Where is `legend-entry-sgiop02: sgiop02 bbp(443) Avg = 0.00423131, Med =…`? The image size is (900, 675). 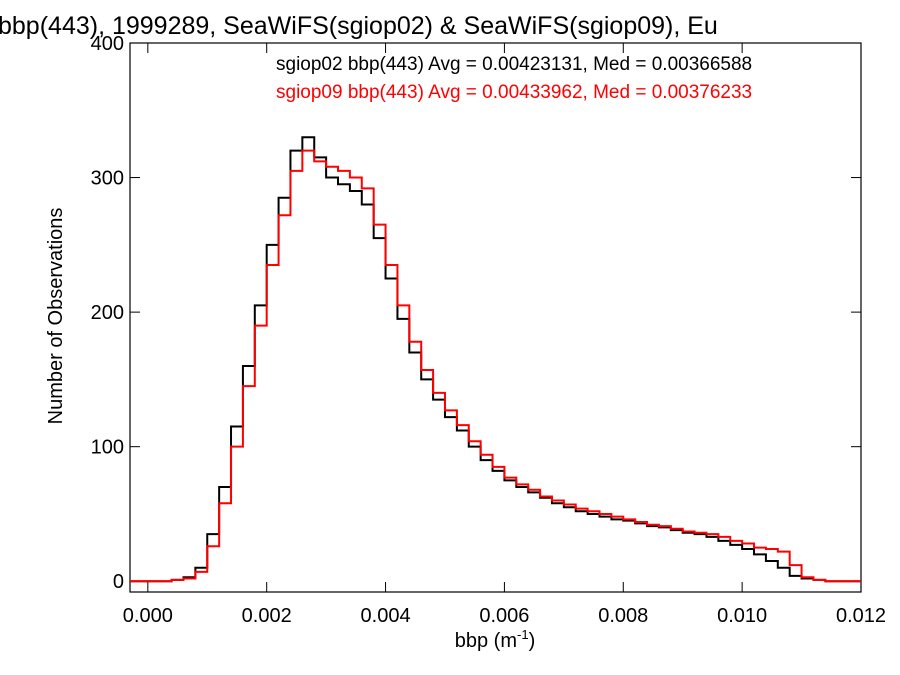 legend-entry-sgiop02: sgiop02 bbp(443) Avg = 0.00423131, Med =… is located at coordinates (514, 64).